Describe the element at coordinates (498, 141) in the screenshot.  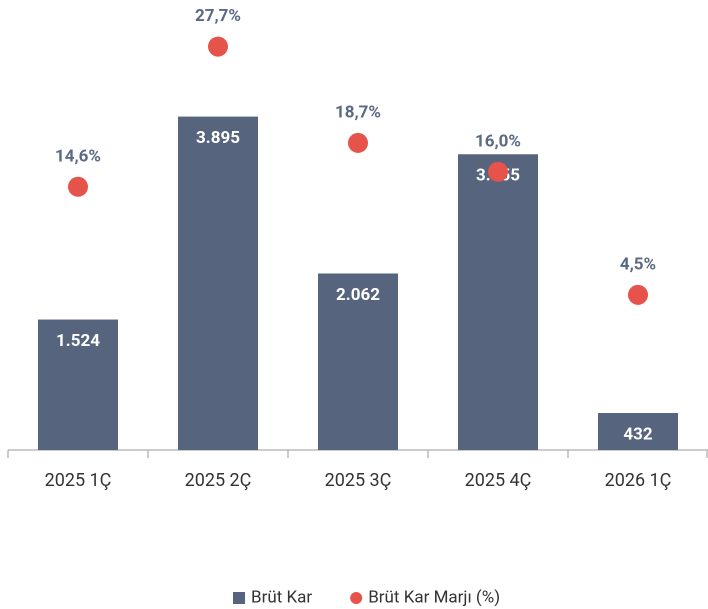
I see `dot-label: 16,0%` at that location.